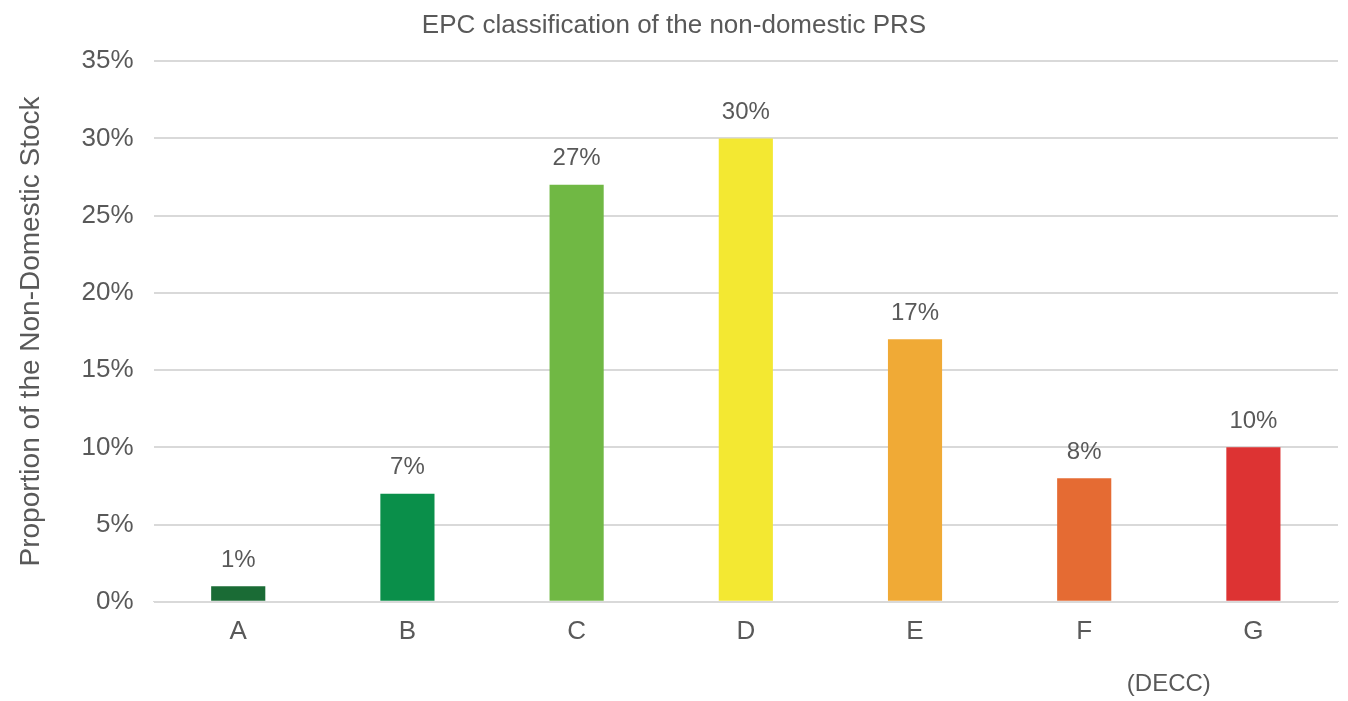 Image resolution: width=1348 pixels, height=701 pixels. What do you see at coordinates (107, 445) in the screenshot?
I see `y-tick-label: 10%` at bounding box center [107, 445].